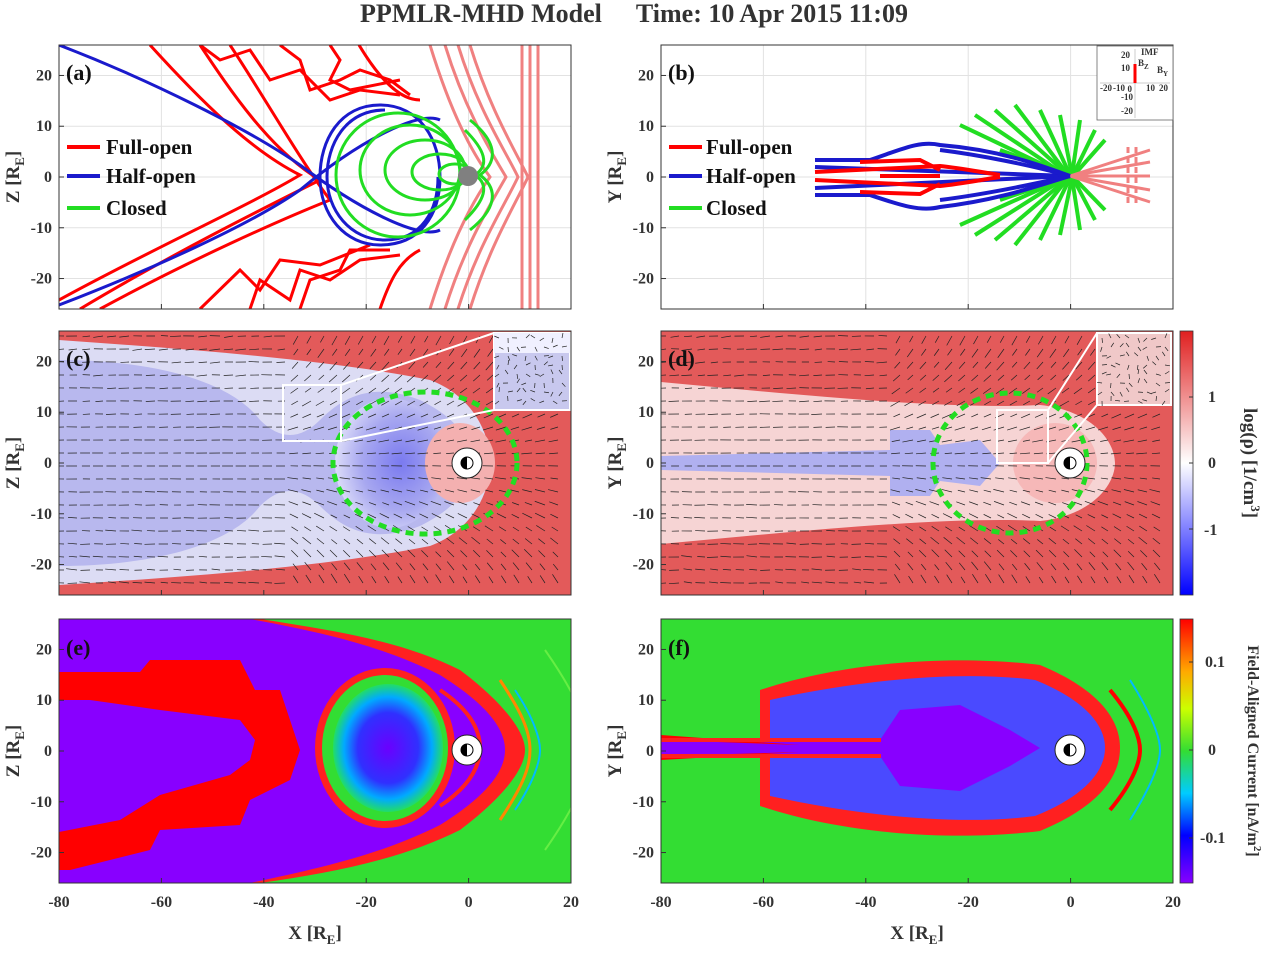 The width and height of the screenshot is (1269, 955). What do you see at coordinates (417, 425) in the screenshot?
I see `zoom-line` at bounding box center [417, 425].